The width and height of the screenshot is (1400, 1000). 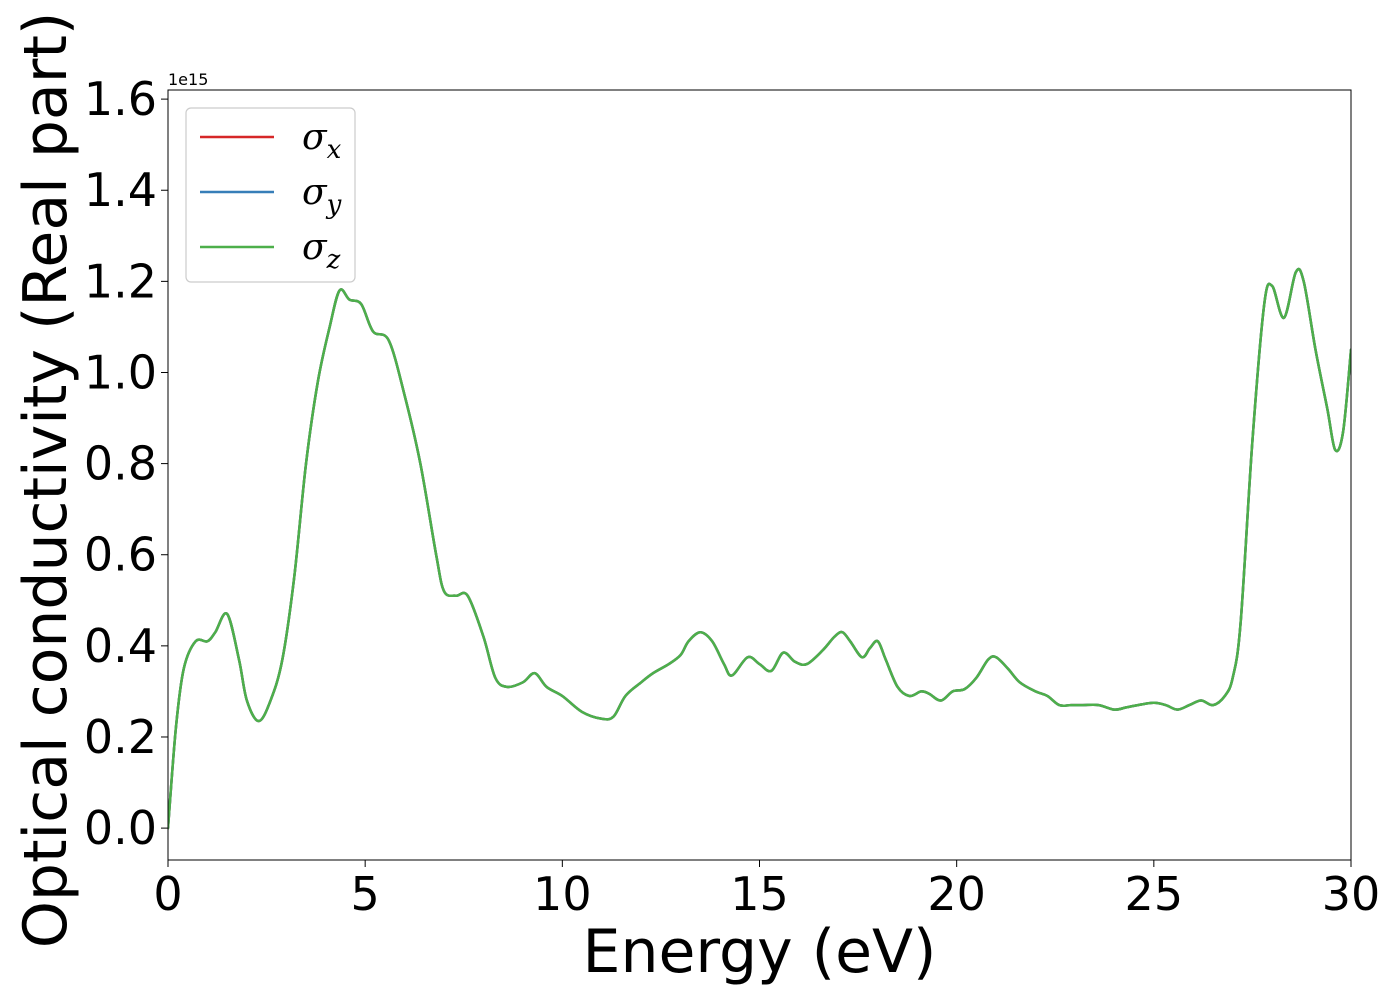 What do you see at coordinates (120, 281) in the screenshot?
I see `y-tick-label: 1.2` at bounding box center [120, 281].